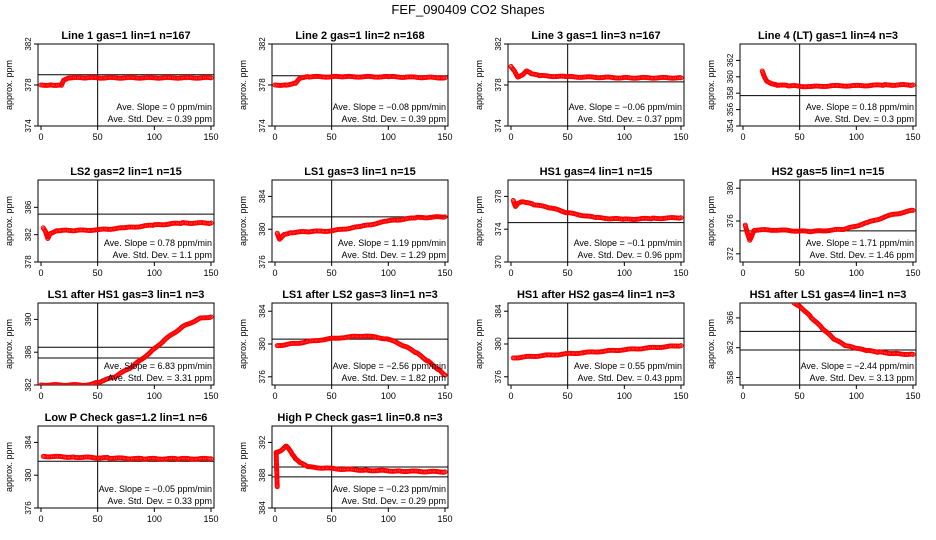 Image resolution: width=936 pixels, height=540 pixels. What do you see at coordinates (730, 77) in the screenshot?
I see `y-tick-label: 360` at bounding box center [730, 77].